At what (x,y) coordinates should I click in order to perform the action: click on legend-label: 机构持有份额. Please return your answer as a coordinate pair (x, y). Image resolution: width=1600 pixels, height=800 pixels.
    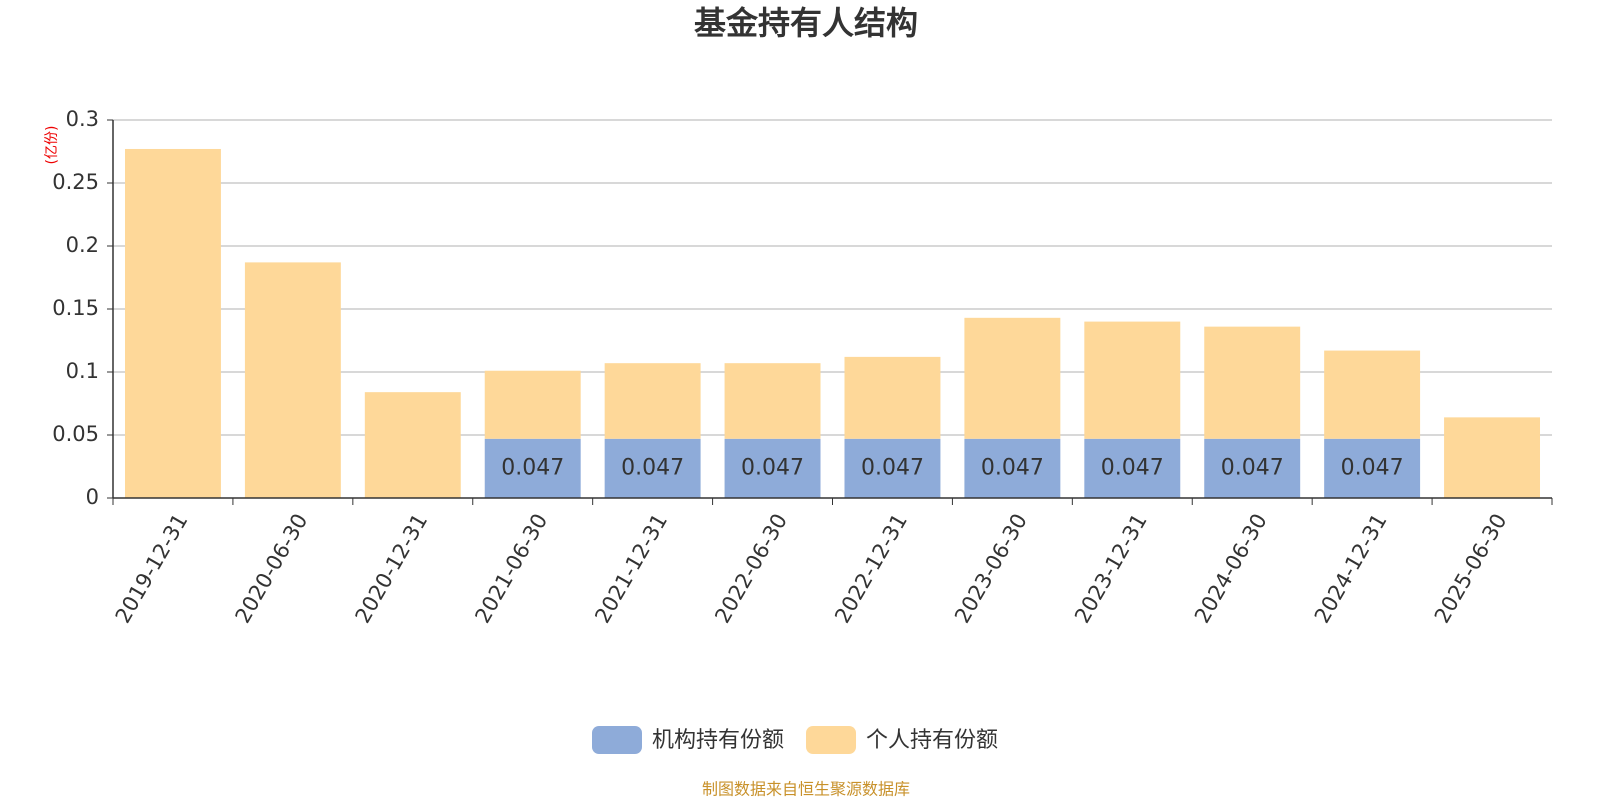
    Looking at the image, I should click on (718, 740).